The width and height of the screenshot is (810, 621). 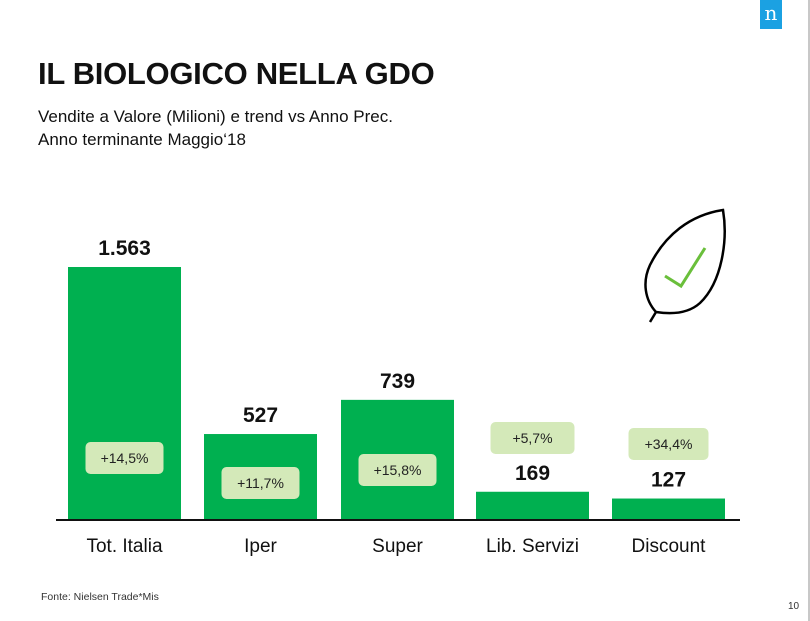 I want to click on trend-label: +15,8%, so click(x=398, y=470).